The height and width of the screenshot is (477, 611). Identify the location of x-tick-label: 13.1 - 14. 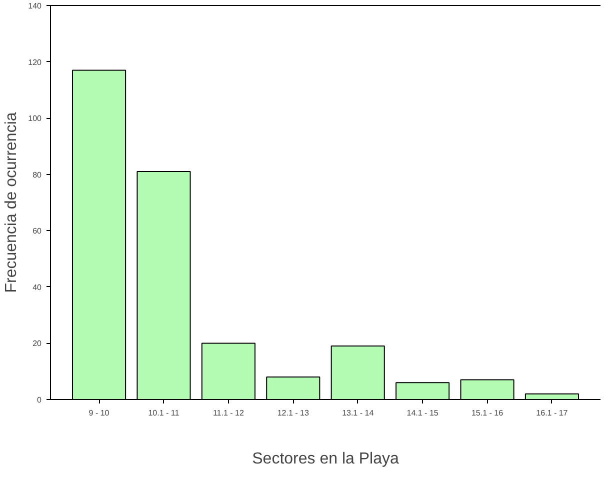
(358, 413).